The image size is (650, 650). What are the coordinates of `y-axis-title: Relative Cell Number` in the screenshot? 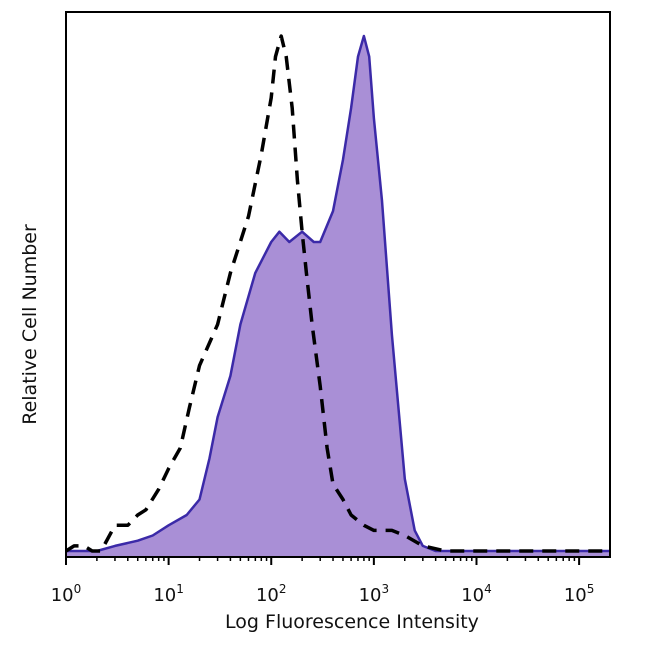 It's located at (30, 324).